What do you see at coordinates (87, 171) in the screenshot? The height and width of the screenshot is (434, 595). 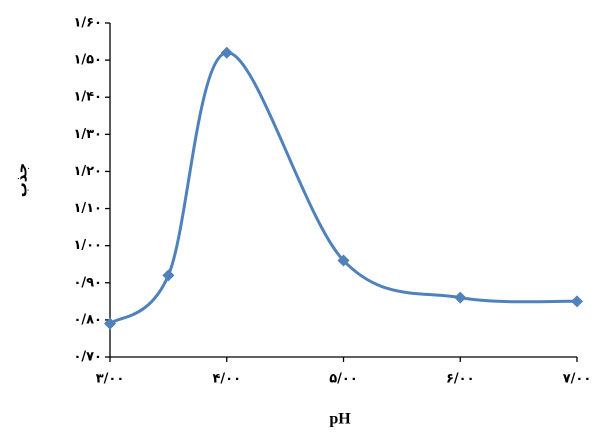 I see `y-tick-label: ۱/۲۰` at bounding box center [87, 171].